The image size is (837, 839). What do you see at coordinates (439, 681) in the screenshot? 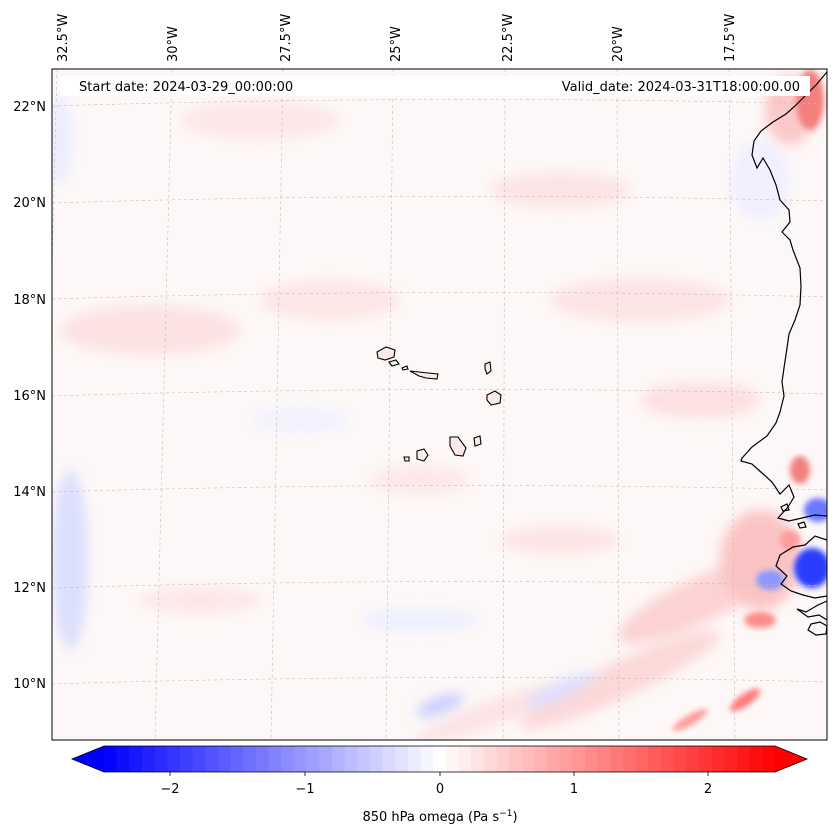
I see `parallel-10n` at bounding box center [439, 681].